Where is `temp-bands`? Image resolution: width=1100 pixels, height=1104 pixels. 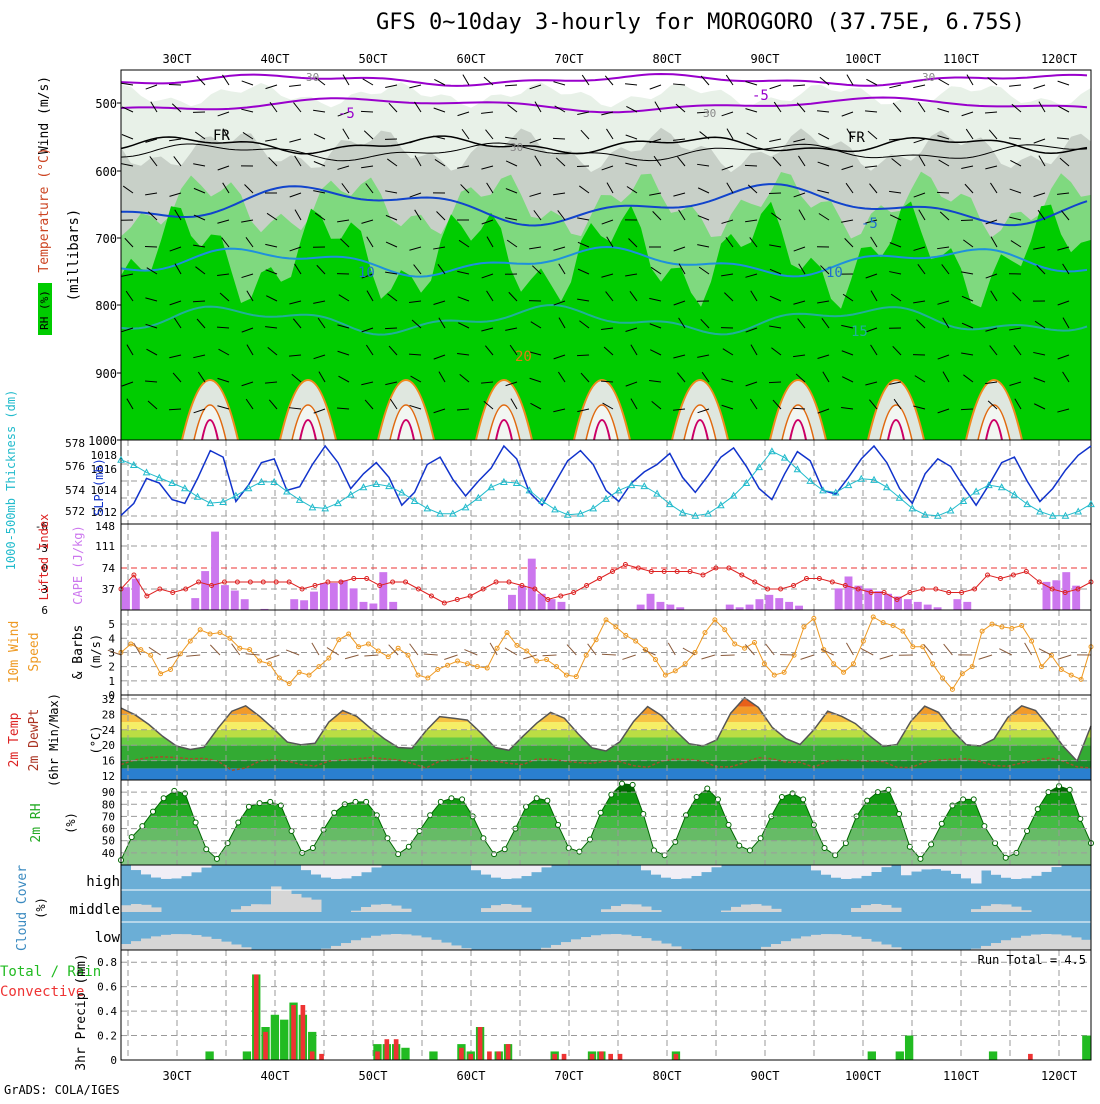 temp-bands is located at coordinates (606, 737).